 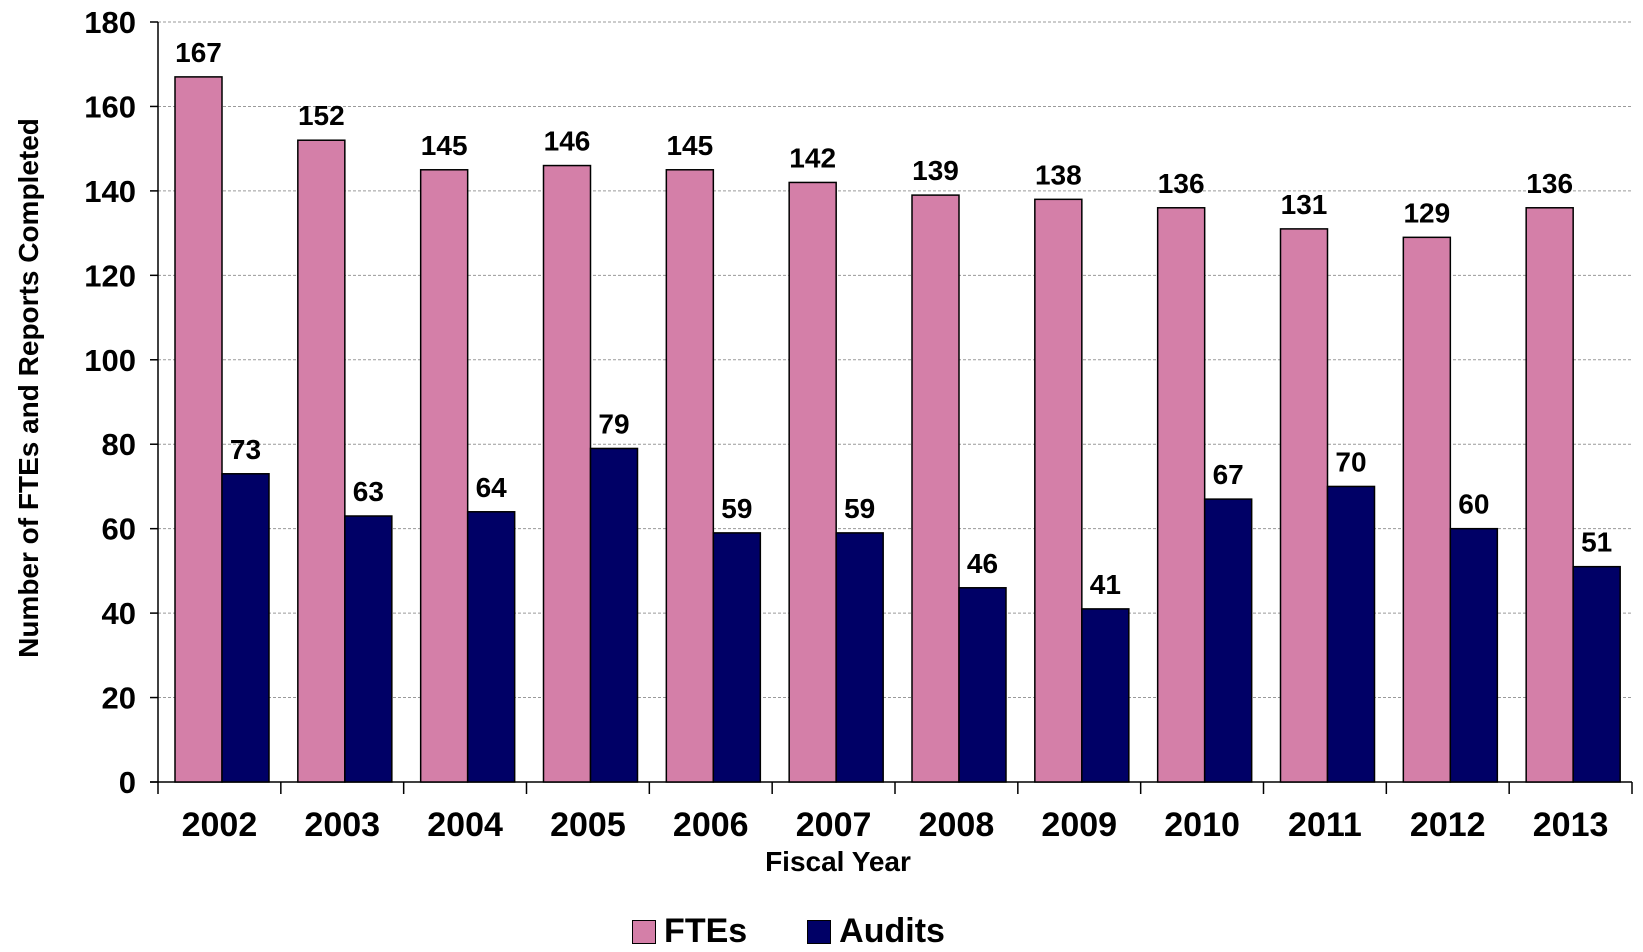 What do you see at coordinates (321, 461) in the screenshot?
I see `bar-ftes-2003` at bounding box center [321, 461].